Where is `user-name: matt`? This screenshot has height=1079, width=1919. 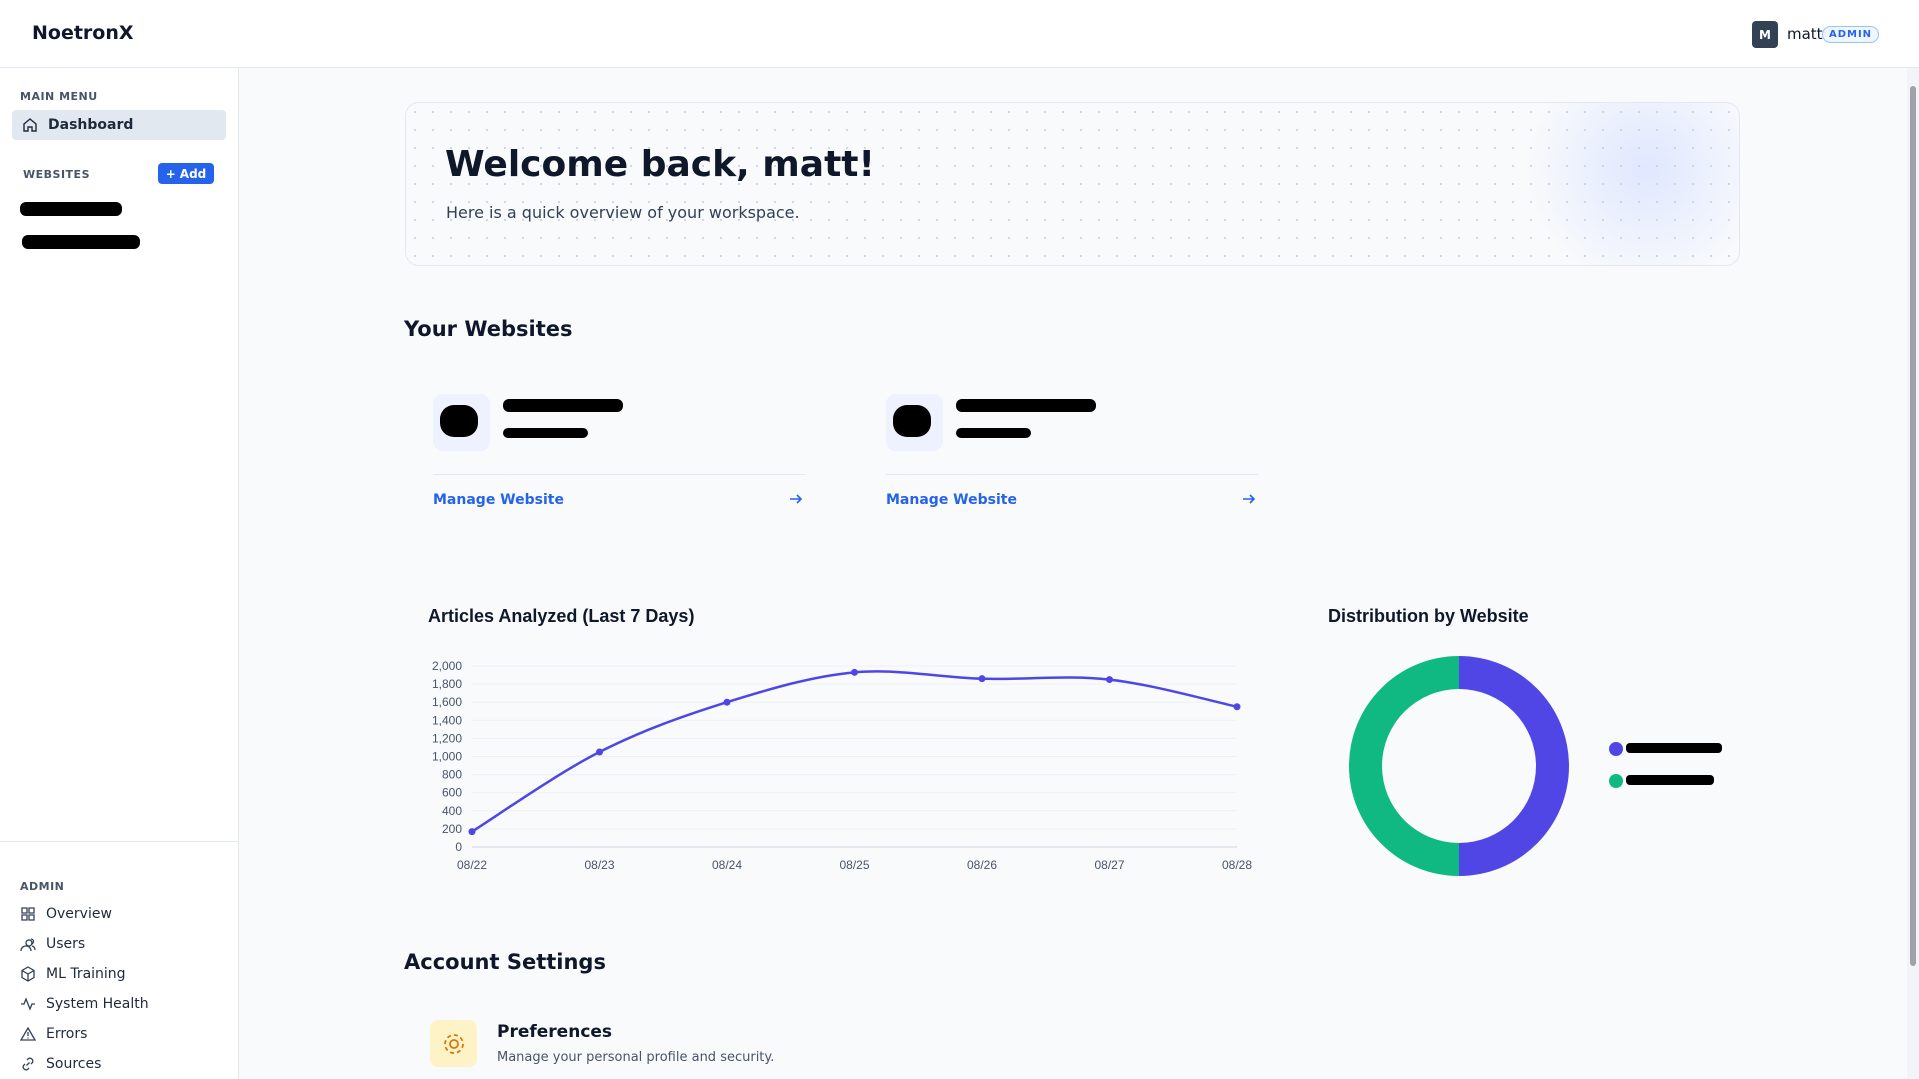 user-name: matt is located at coordinates (1805, 34).